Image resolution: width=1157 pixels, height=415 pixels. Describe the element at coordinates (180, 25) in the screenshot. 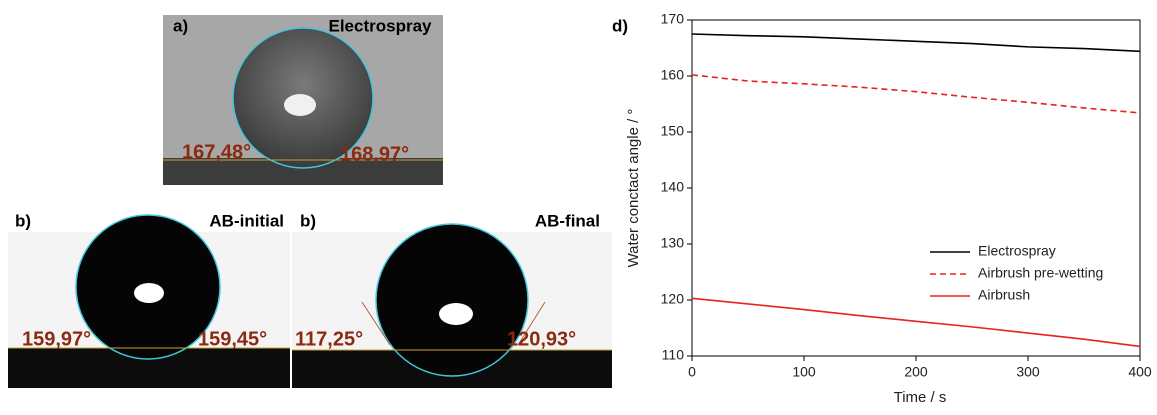

I see `panel-label: a)` at that location.